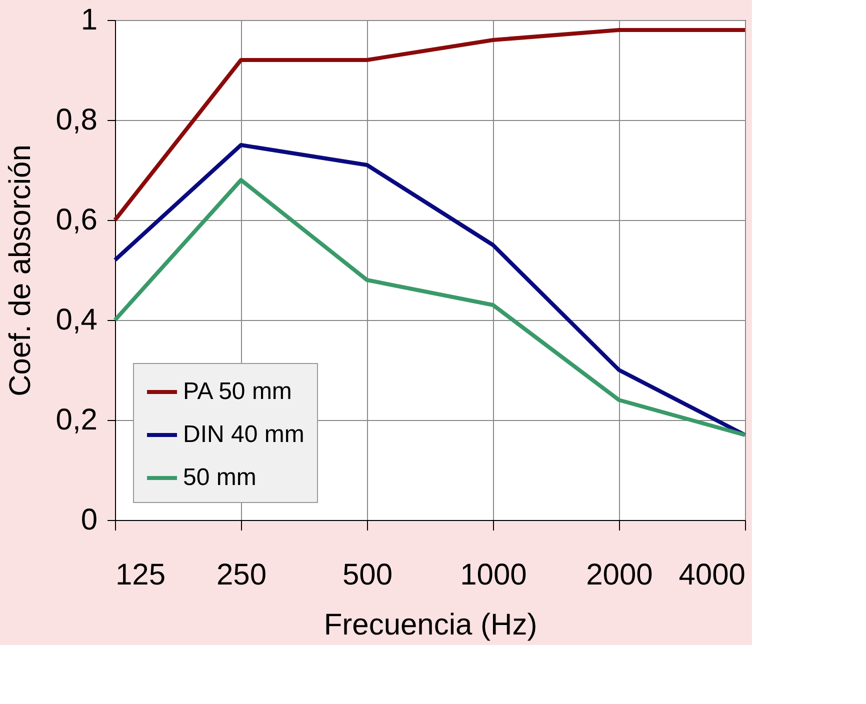 The image size is (866, 704). What do you see at coordinates (77, 320) in the screenshot?
I see `y-tick-label: 0,4` at bounding box center [77, 320].